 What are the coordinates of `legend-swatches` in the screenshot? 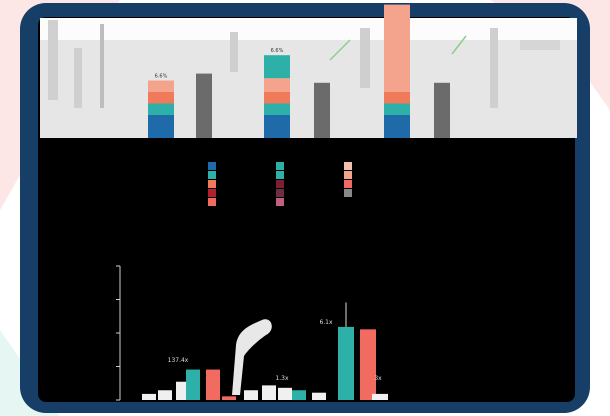 It's located at (280, 184).